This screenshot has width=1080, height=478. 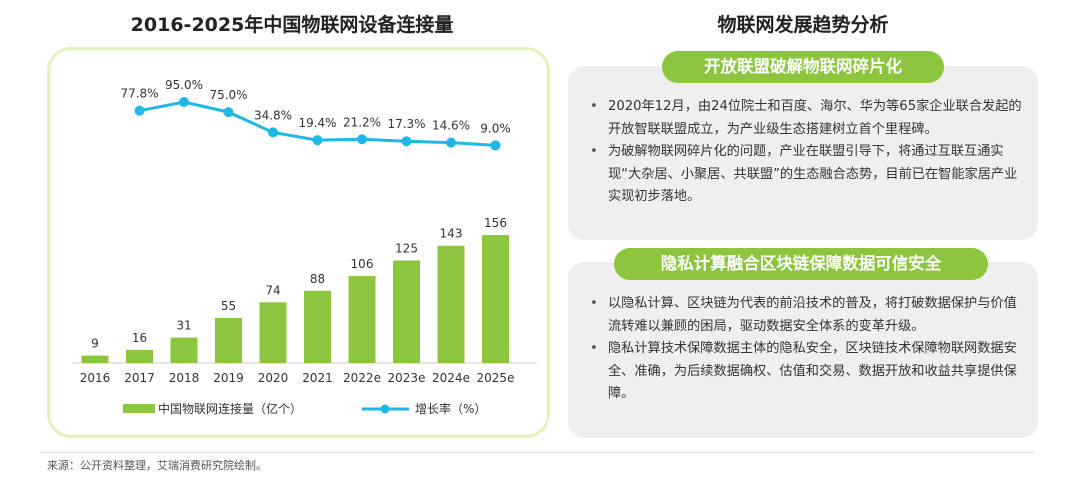 I want to click on x-tick-2020: 2020, so click(x=273, y=378).